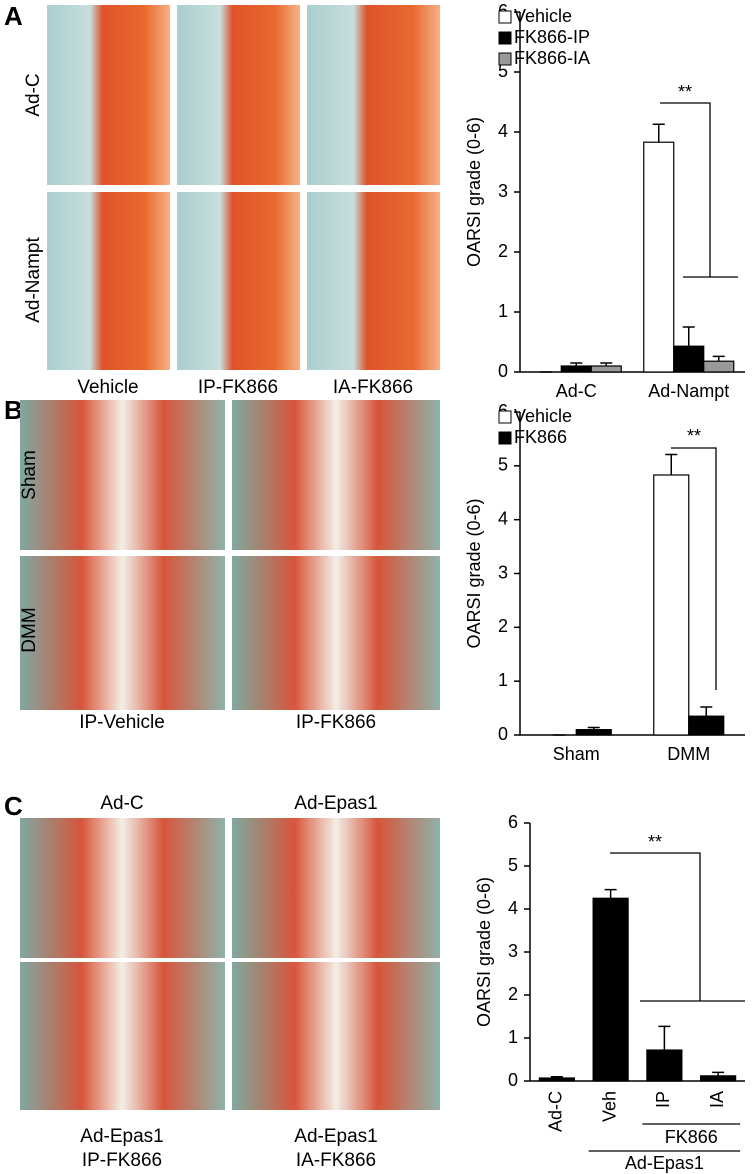 Image resolution: width=752 pixels, height=1174 pixels. Describe the element at coordinates (336, 1160) in the screenshot. I see `image-label: IA-FK866` at that location.